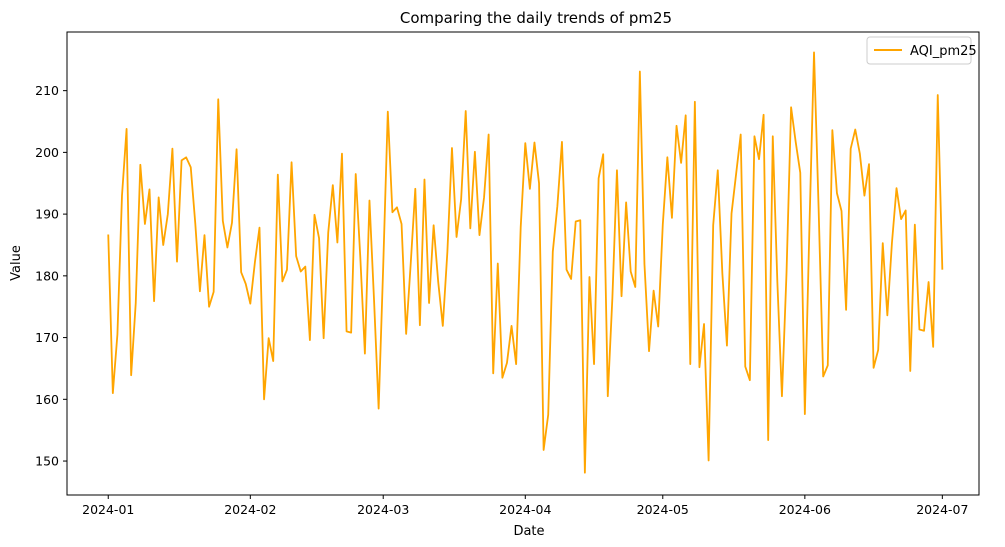  I want to click on x-tick-label: 2024-02, so click(250, 509).